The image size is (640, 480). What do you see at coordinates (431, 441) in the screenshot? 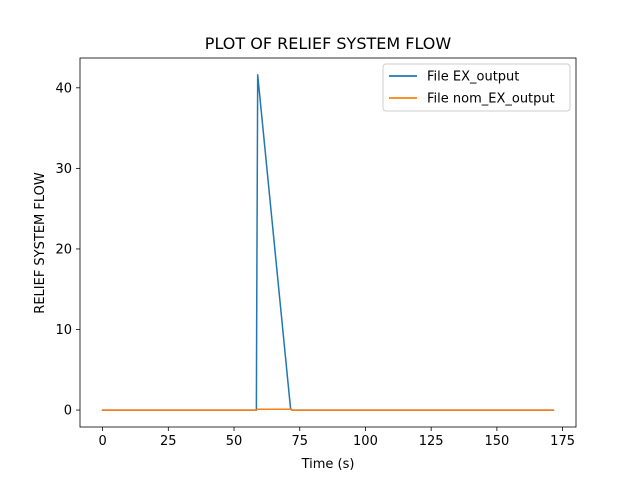
I see `x-tick-label: 125` at bounding box center [431, 441].